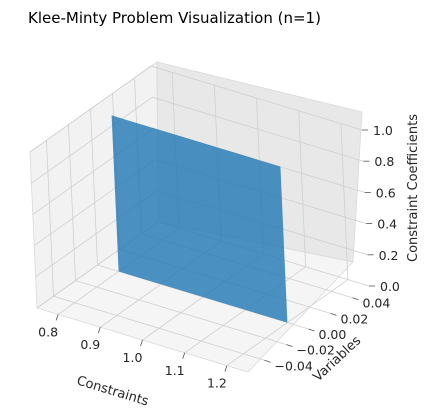  What do you see at coordinates (133, 357) in the screenshot?
I see `x-tick-label: 1.0` at bounding box center [133, 357].